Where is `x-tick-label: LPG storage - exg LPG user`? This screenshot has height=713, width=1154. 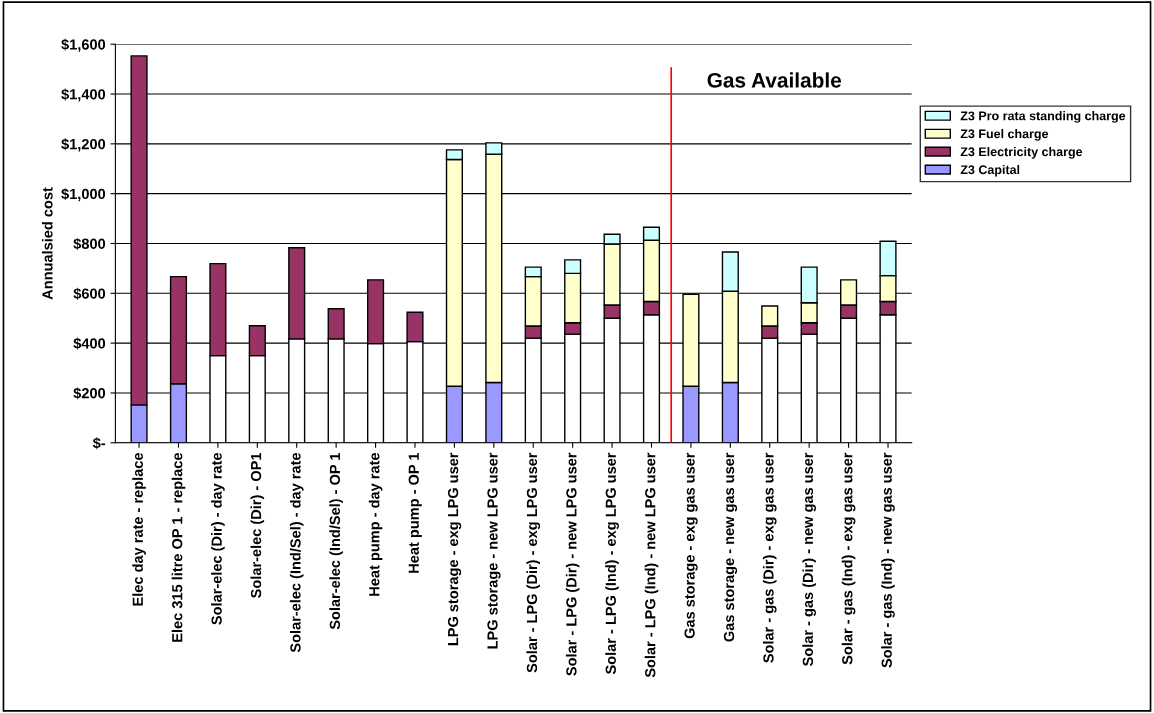 x-tick-label: LPG storage - exg LPG user is located at coordinates (454, 549).